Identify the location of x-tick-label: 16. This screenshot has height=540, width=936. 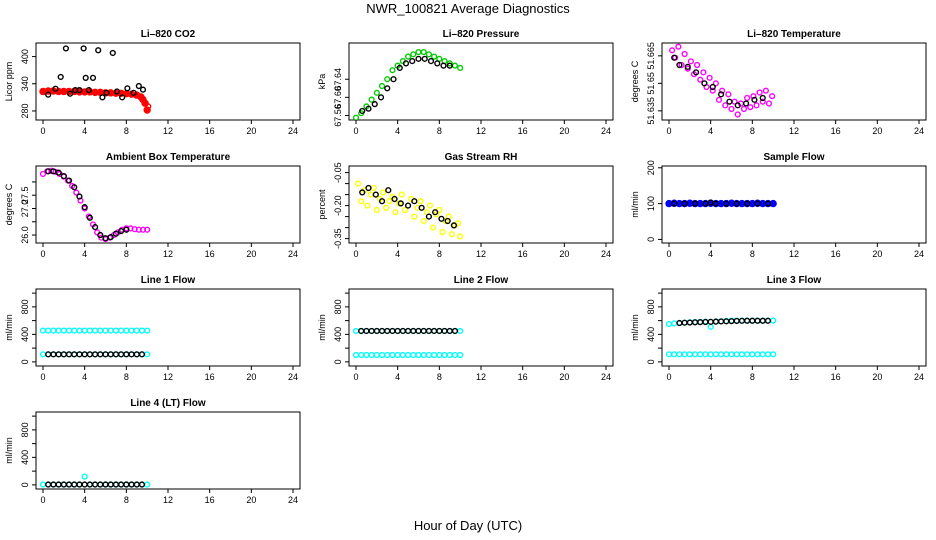
(210, 131).